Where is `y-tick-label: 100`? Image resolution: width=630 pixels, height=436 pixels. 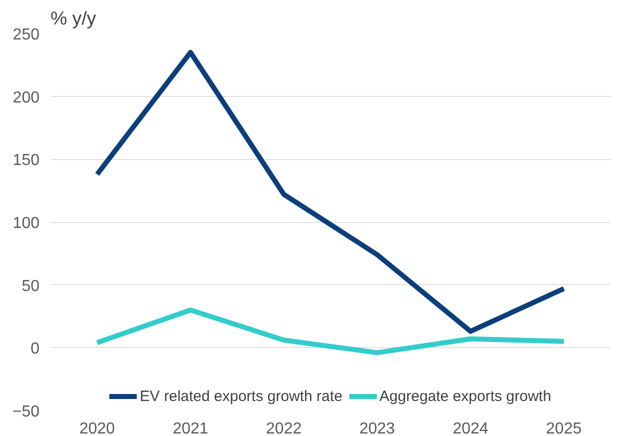 y-tick-label: 100 is located at coordinates (26, 223).